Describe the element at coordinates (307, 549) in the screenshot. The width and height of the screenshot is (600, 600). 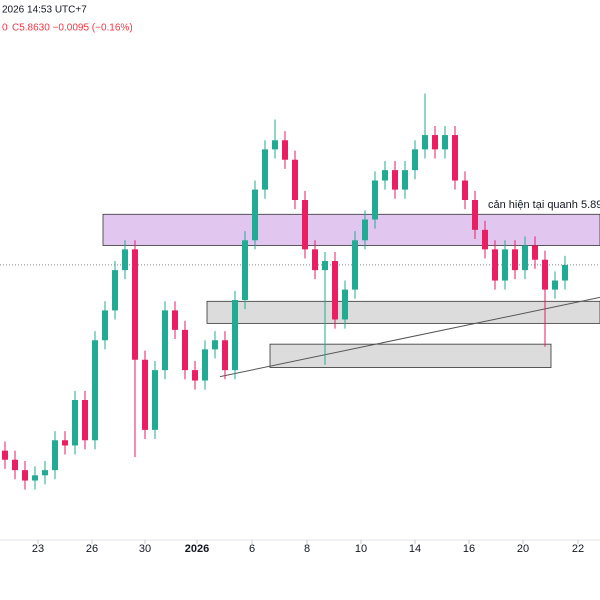
I see `x-tick-label: 8` at that location.